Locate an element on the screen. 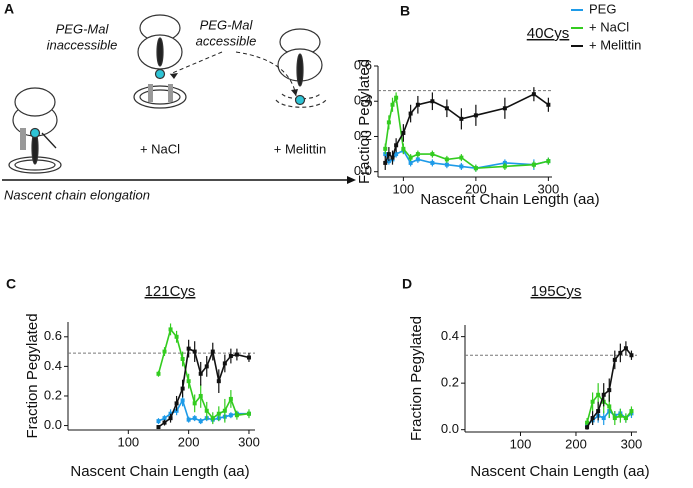 The image size is (693, 488). chart-title: 40Cys is located at coordinates (548, 33).